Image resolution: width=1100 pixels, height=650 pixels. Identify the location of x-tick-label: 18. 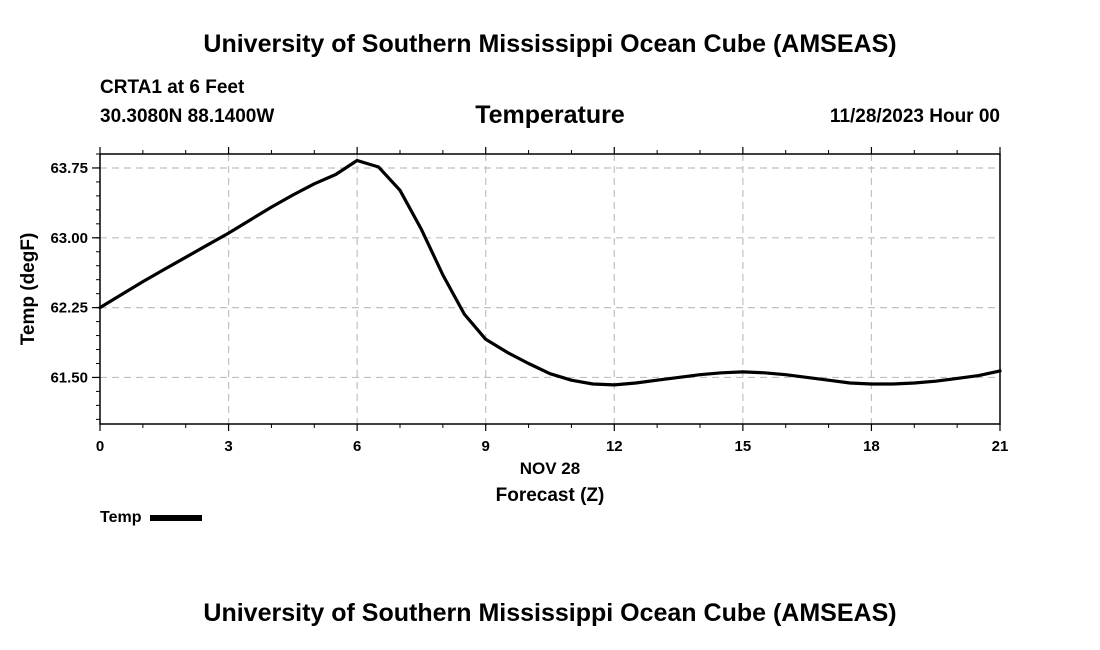
(871, 446).